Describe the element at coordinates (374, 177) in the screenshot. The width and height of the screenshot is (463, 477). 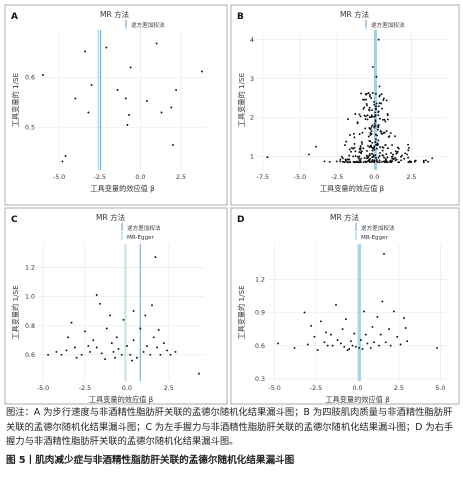
I see `panel-b-xtick-3: 0.0` at that location.